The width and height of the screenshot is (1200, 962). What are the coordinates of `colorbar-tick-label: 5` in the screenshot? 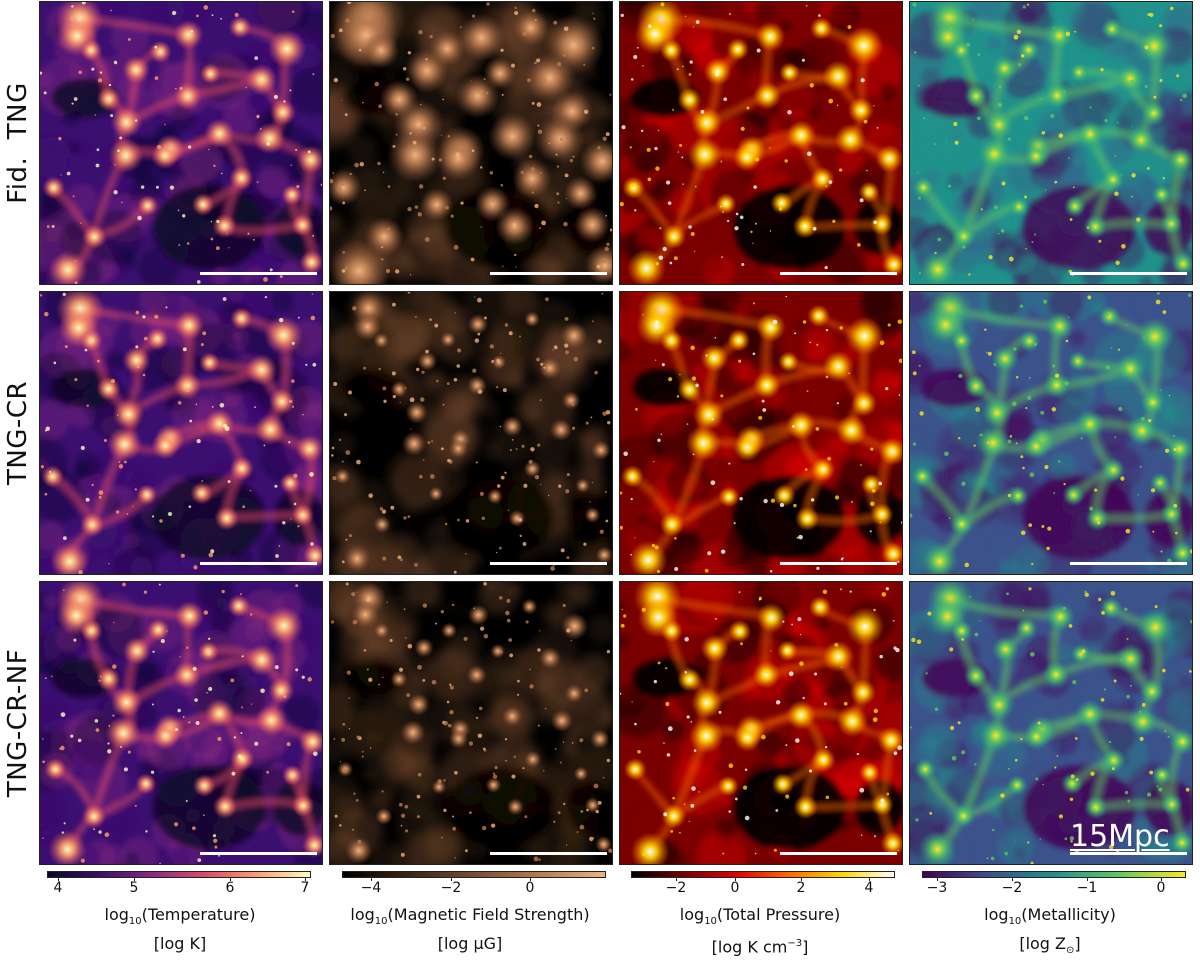 It's located at (134, 888).